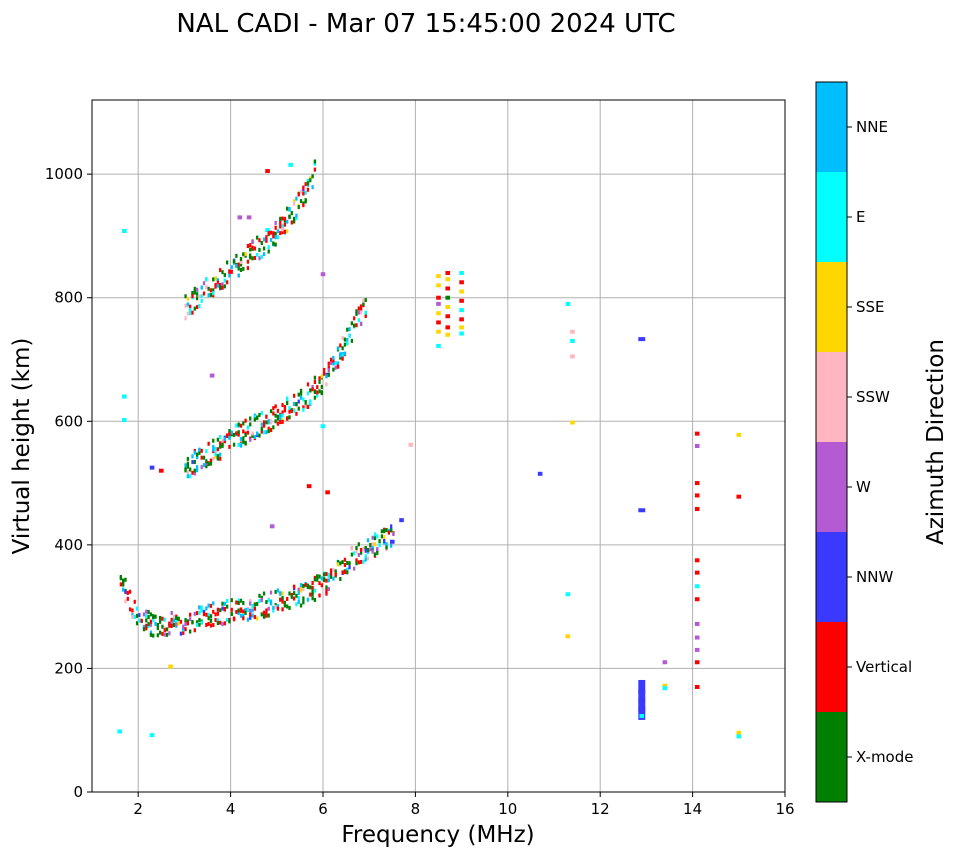 The height and width of the screenshot is (857, 958). Describe the element at coordinates (507, 809) in the screenshot. I see `x-tick-label: 10` at that location.